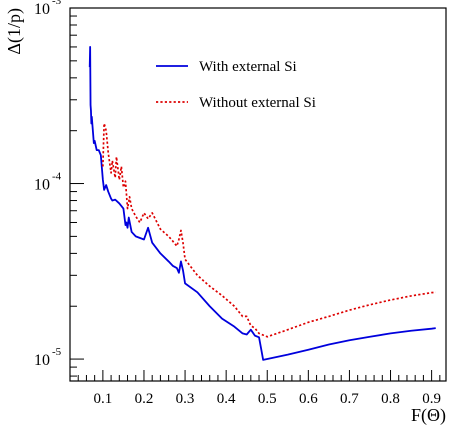  What do you see at coordinates (390, 399) in the screenshot?
I see `x-tick-label: 0.8` at bounding box center [390, 399].